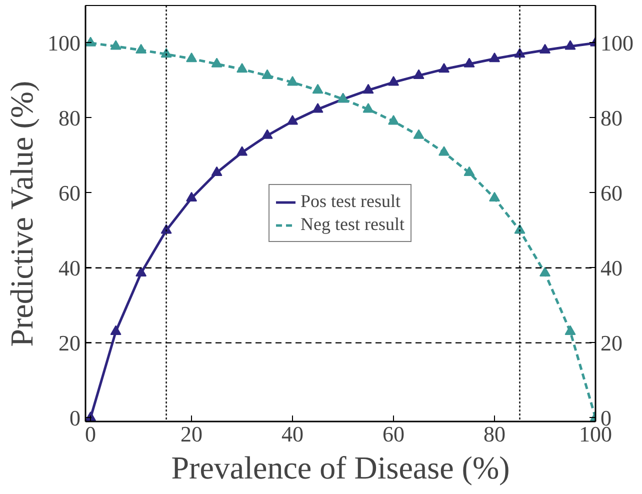 The width and height of the screenshot is (642, 494). I want to click on y2-tick-label: 100, so click(617, 43).